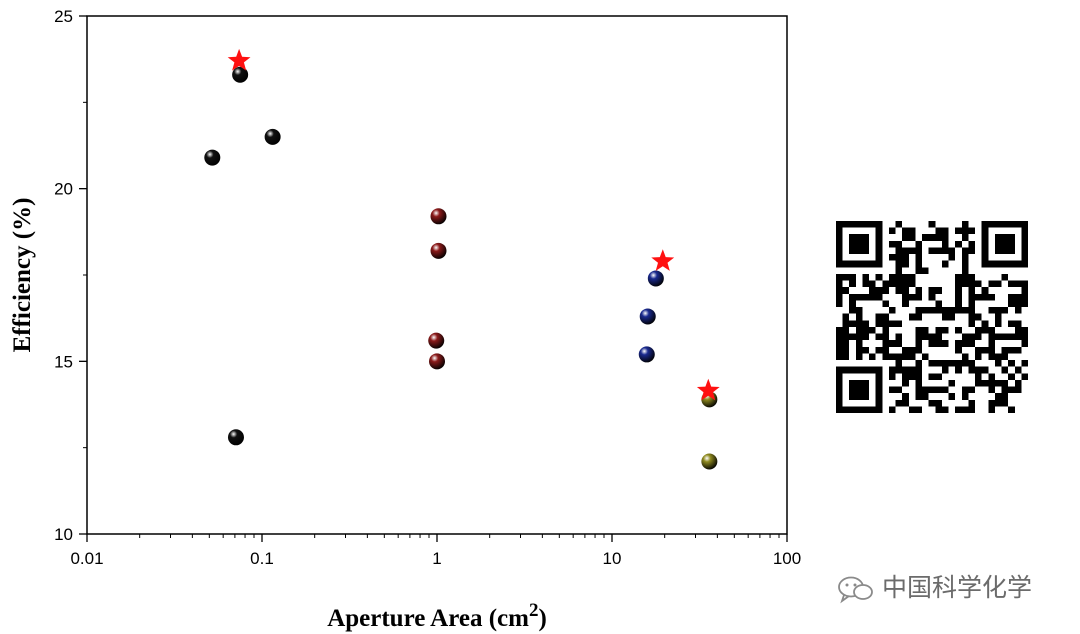  What do you see at coordinates (86, 558) in the screenshot?
I see `x-tick-label: 0.01` at bounding box center [86, 558].